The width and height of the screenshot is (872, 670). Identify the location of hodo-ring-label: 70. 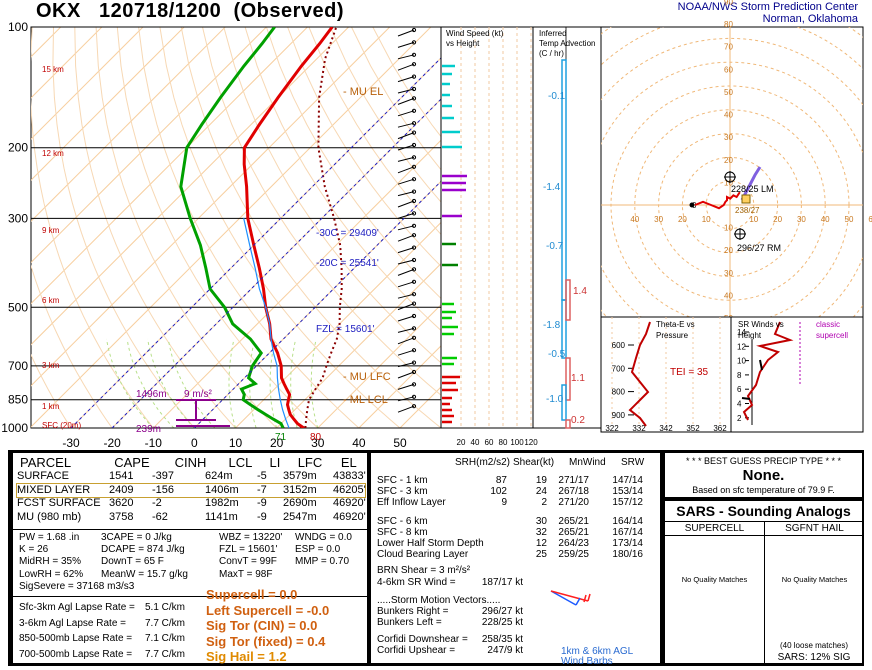
(728, 47).